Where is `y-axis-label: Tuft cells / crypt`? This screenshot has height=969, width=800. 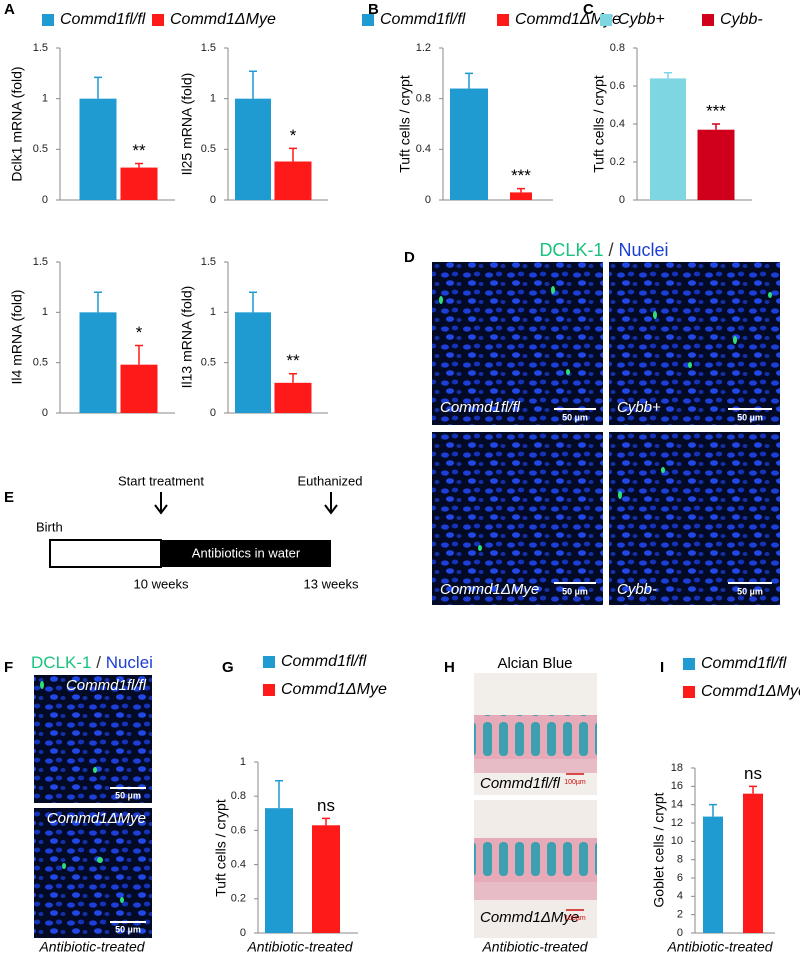
y-axis-label: Tuft cells / crypt is located at coordinates (599, 124).